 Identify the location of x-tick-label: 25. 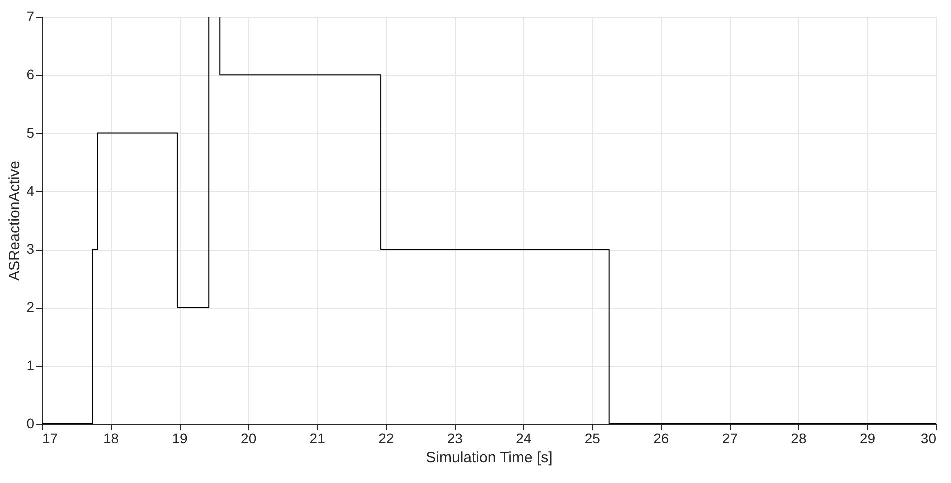
(592, 438).